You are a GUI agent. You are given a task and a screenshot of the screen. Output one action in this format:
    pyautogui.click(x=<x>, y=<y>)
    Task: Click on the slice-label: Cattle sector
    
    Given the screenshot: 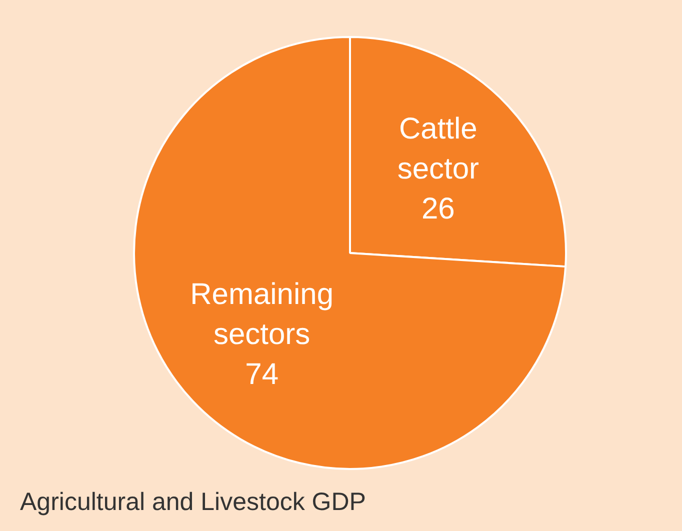 What is the action you would take?
    pyautogui.click(x=438, y=149)
    